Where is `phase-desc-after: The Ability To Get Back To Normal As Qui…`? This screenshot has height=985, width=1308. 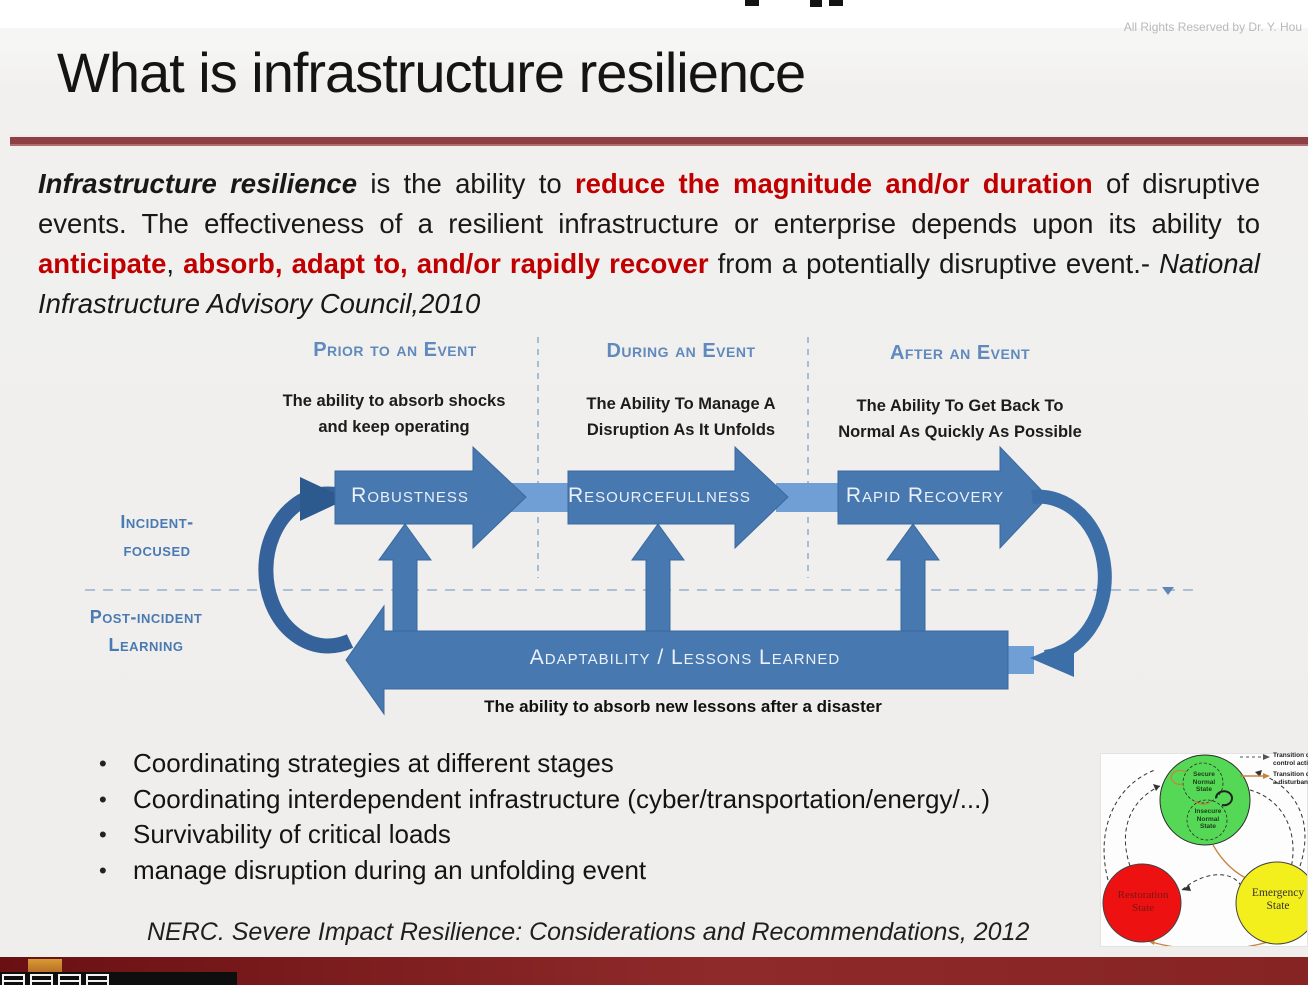
phase-desc-after: The Ability To Get Back To Normal As Qui… is located at coordinates (960, 419).